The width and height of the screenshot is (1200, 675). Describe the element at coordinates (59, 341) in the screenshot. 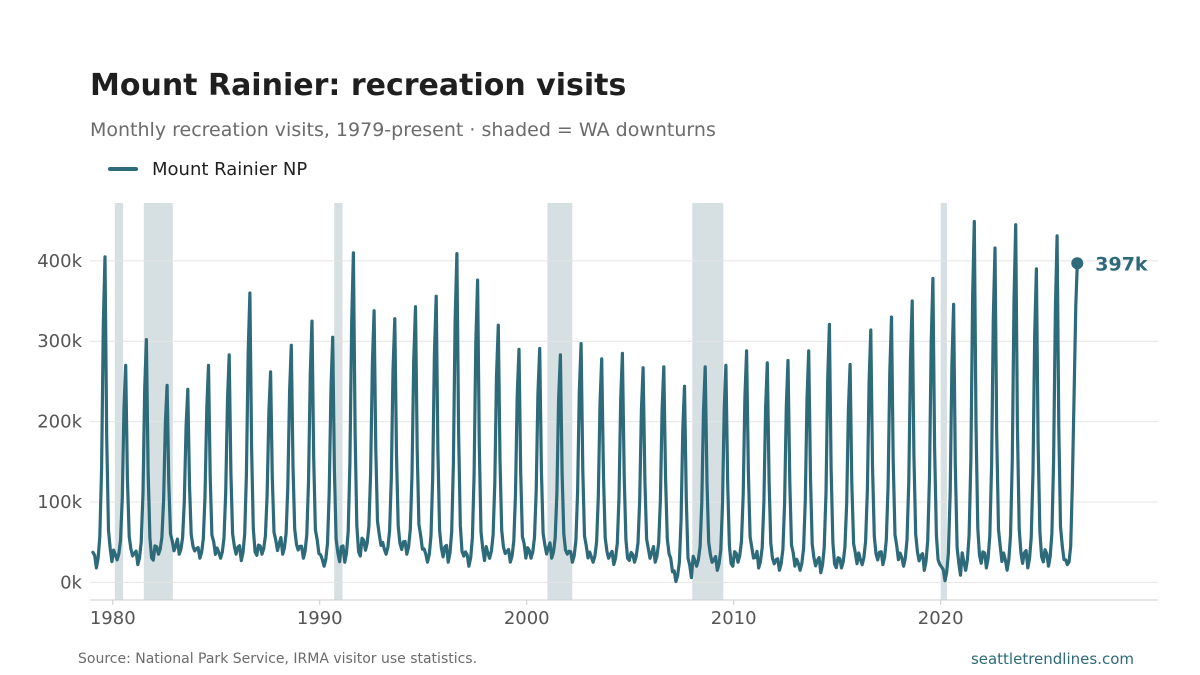

I see `y-tick-label: 300k` at that location.